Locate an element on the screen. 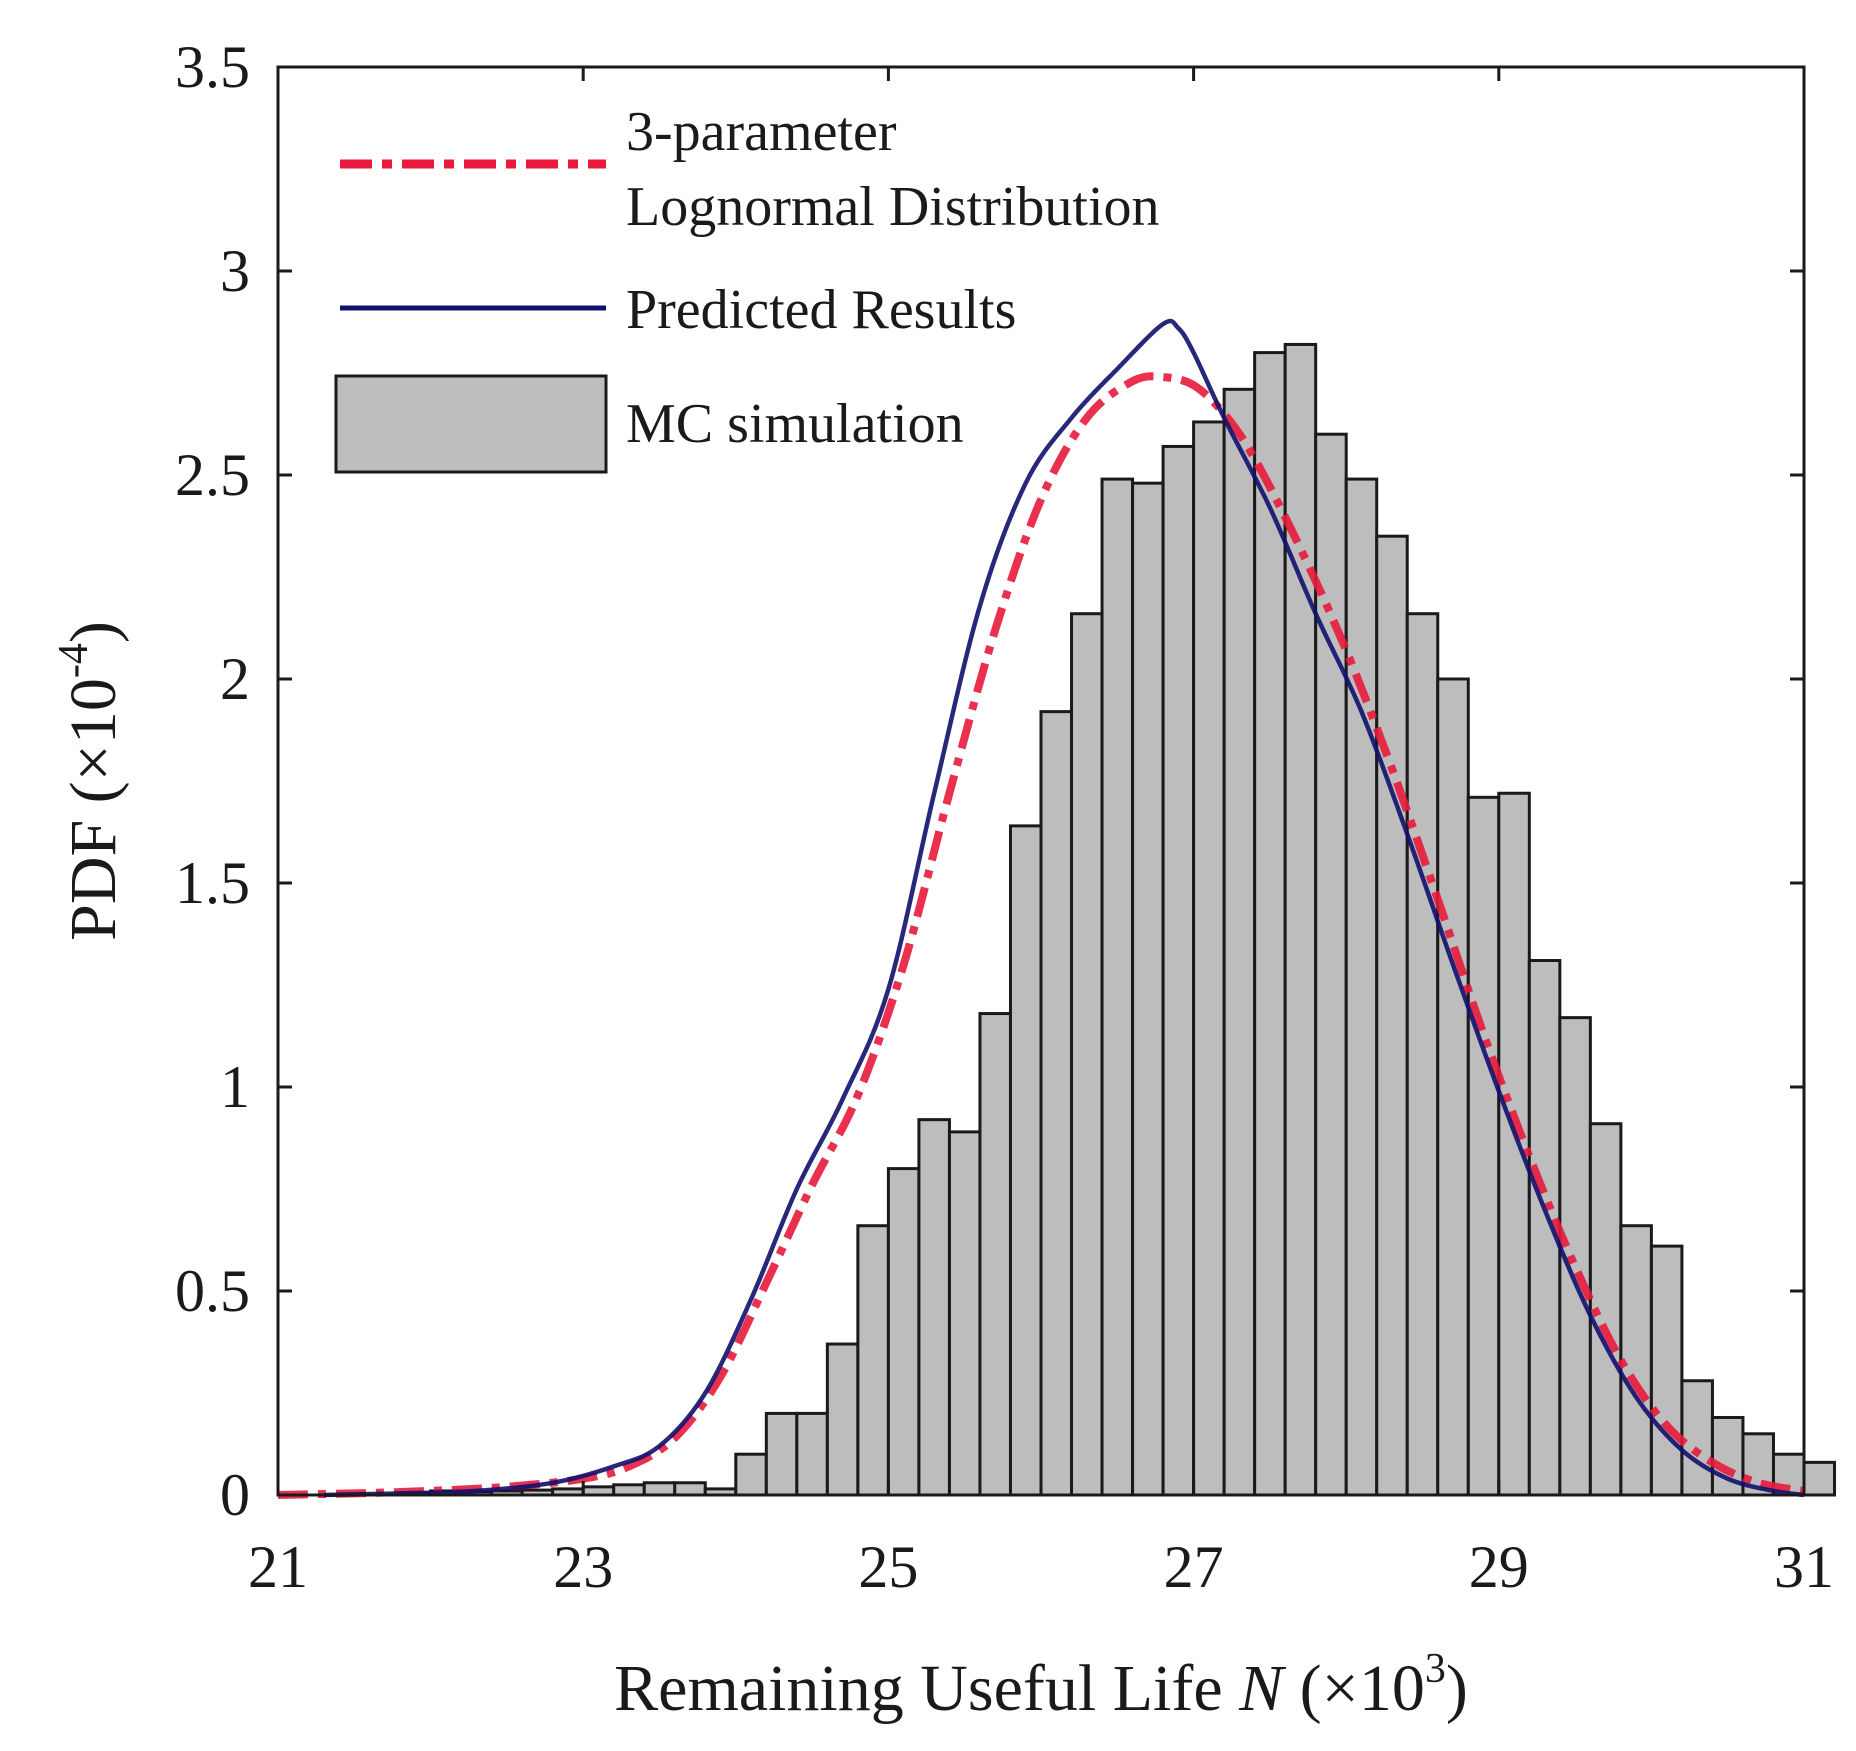 The height and width of the screenshot is (1751, 1856). x-tick-label: 25 is located at coordinates (888, 1567).